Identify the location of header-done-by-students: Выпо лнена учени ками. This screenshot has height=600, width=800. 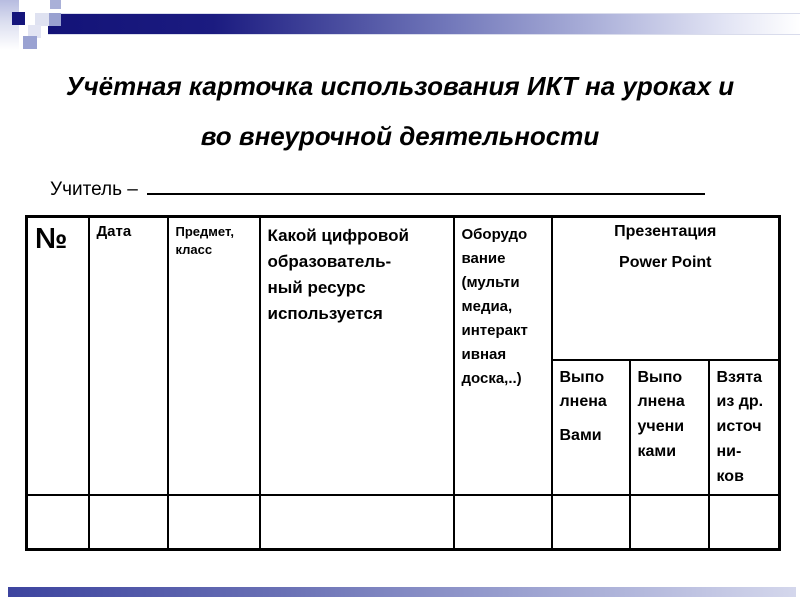
(669, 427).